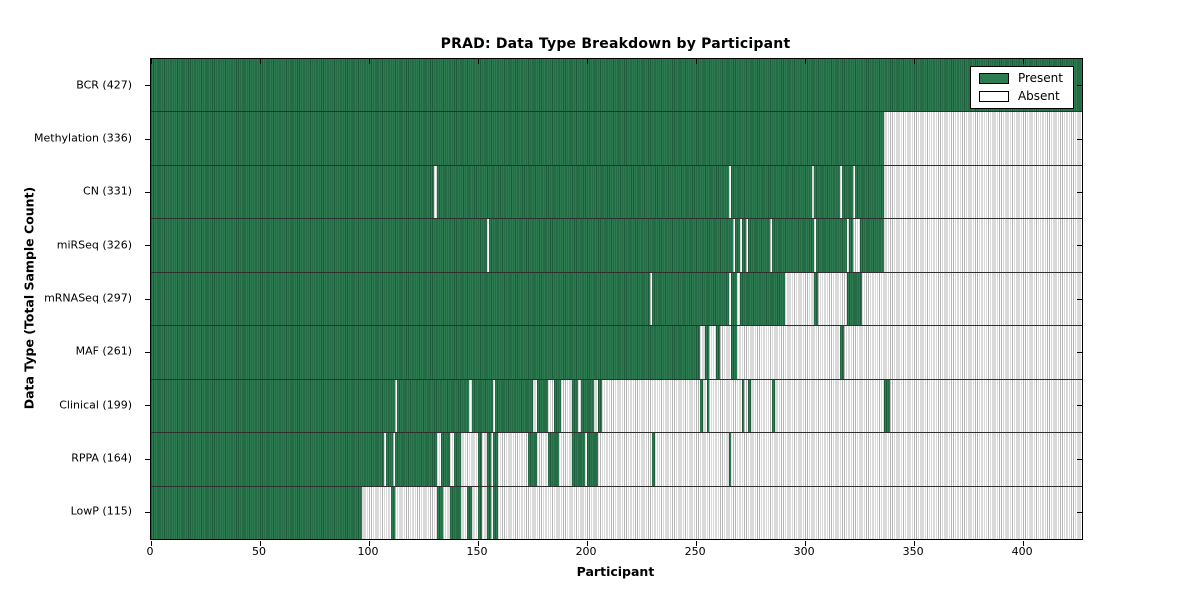 This screenshot has width=1200, height=600. What do you see at coordinates (616, 459) in the screenshot?
I see `presence-row-rppa` at bounding box center [616, 459].